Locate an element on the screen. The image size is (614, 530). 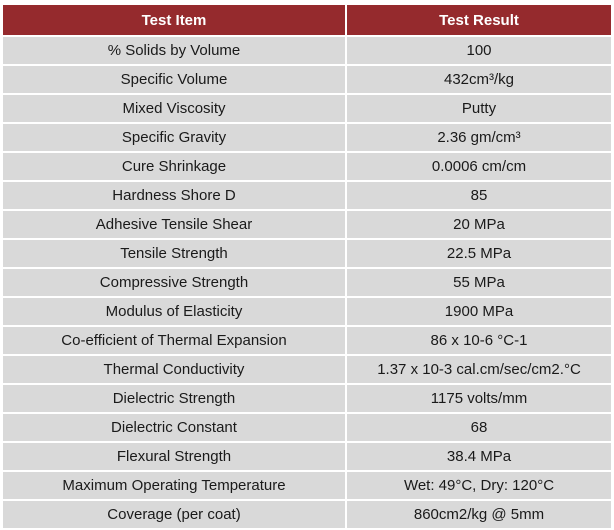
test-item-cell: Mixed Viscosity is located at coordinates (174, 108).